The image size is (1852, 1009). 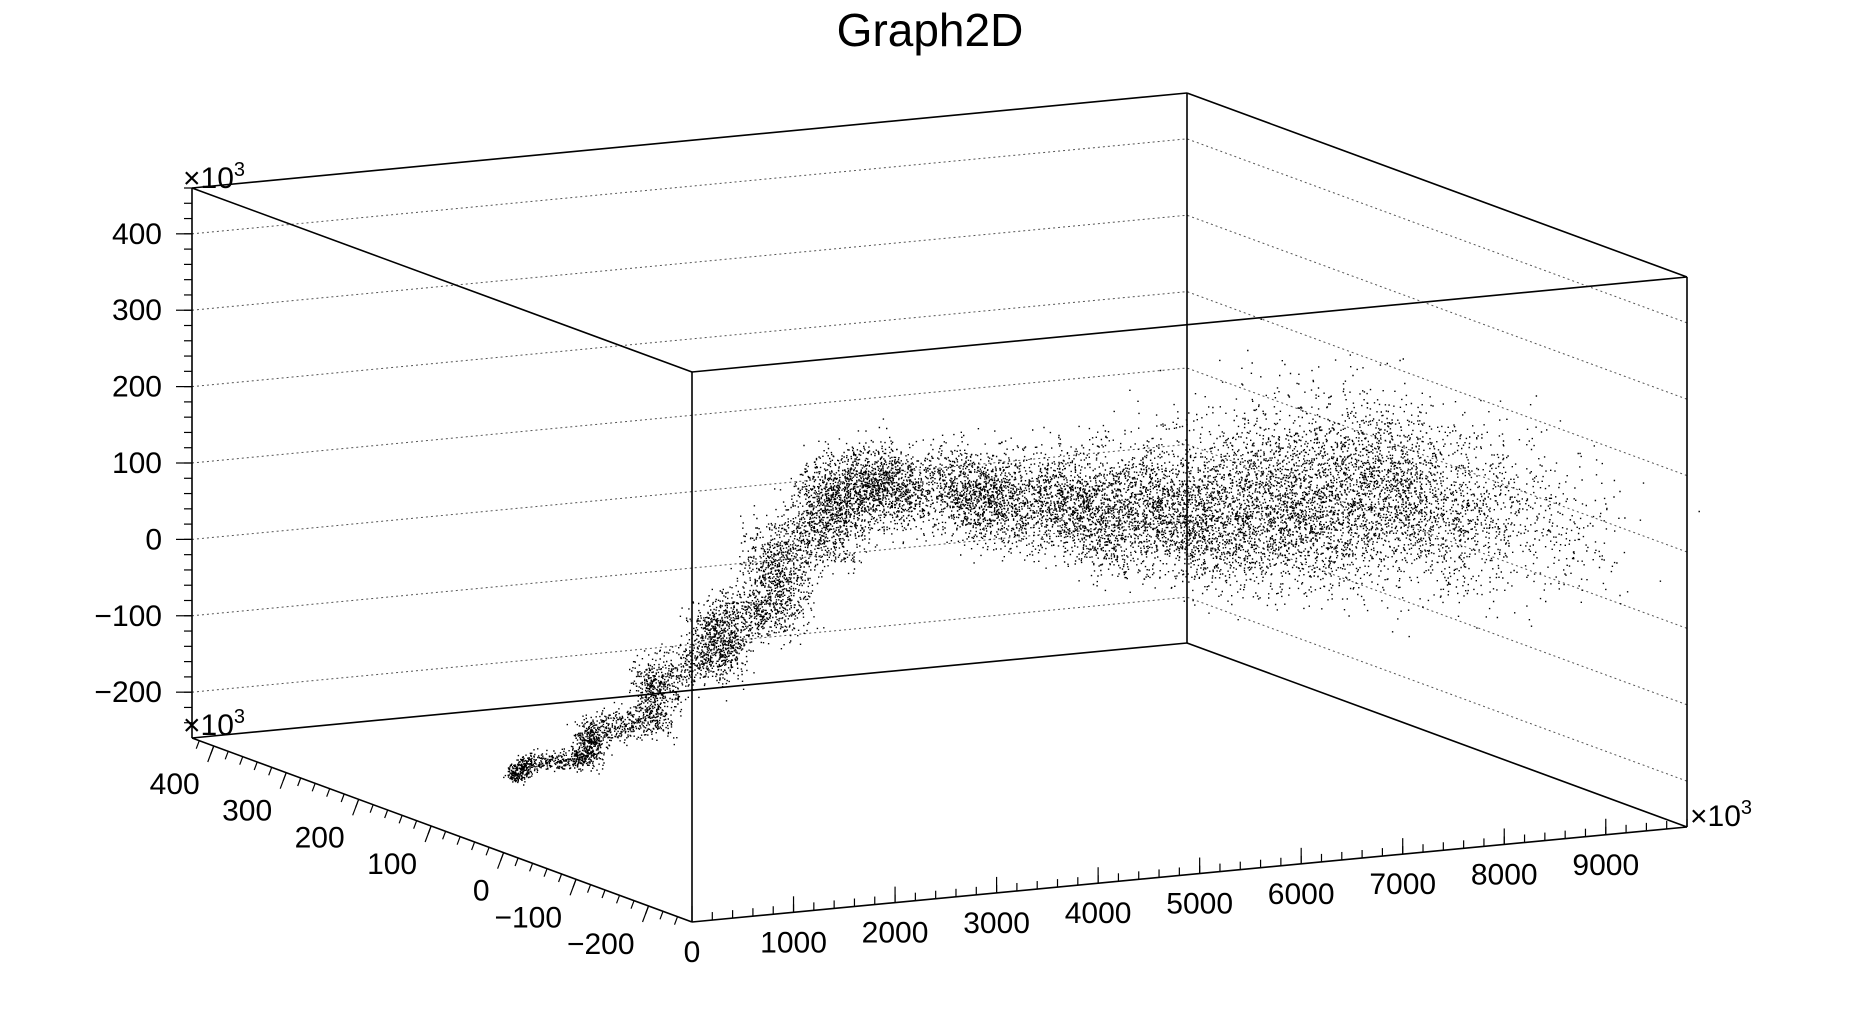 I want to click on z-tick-label: 400, so click(x=137, y=234).